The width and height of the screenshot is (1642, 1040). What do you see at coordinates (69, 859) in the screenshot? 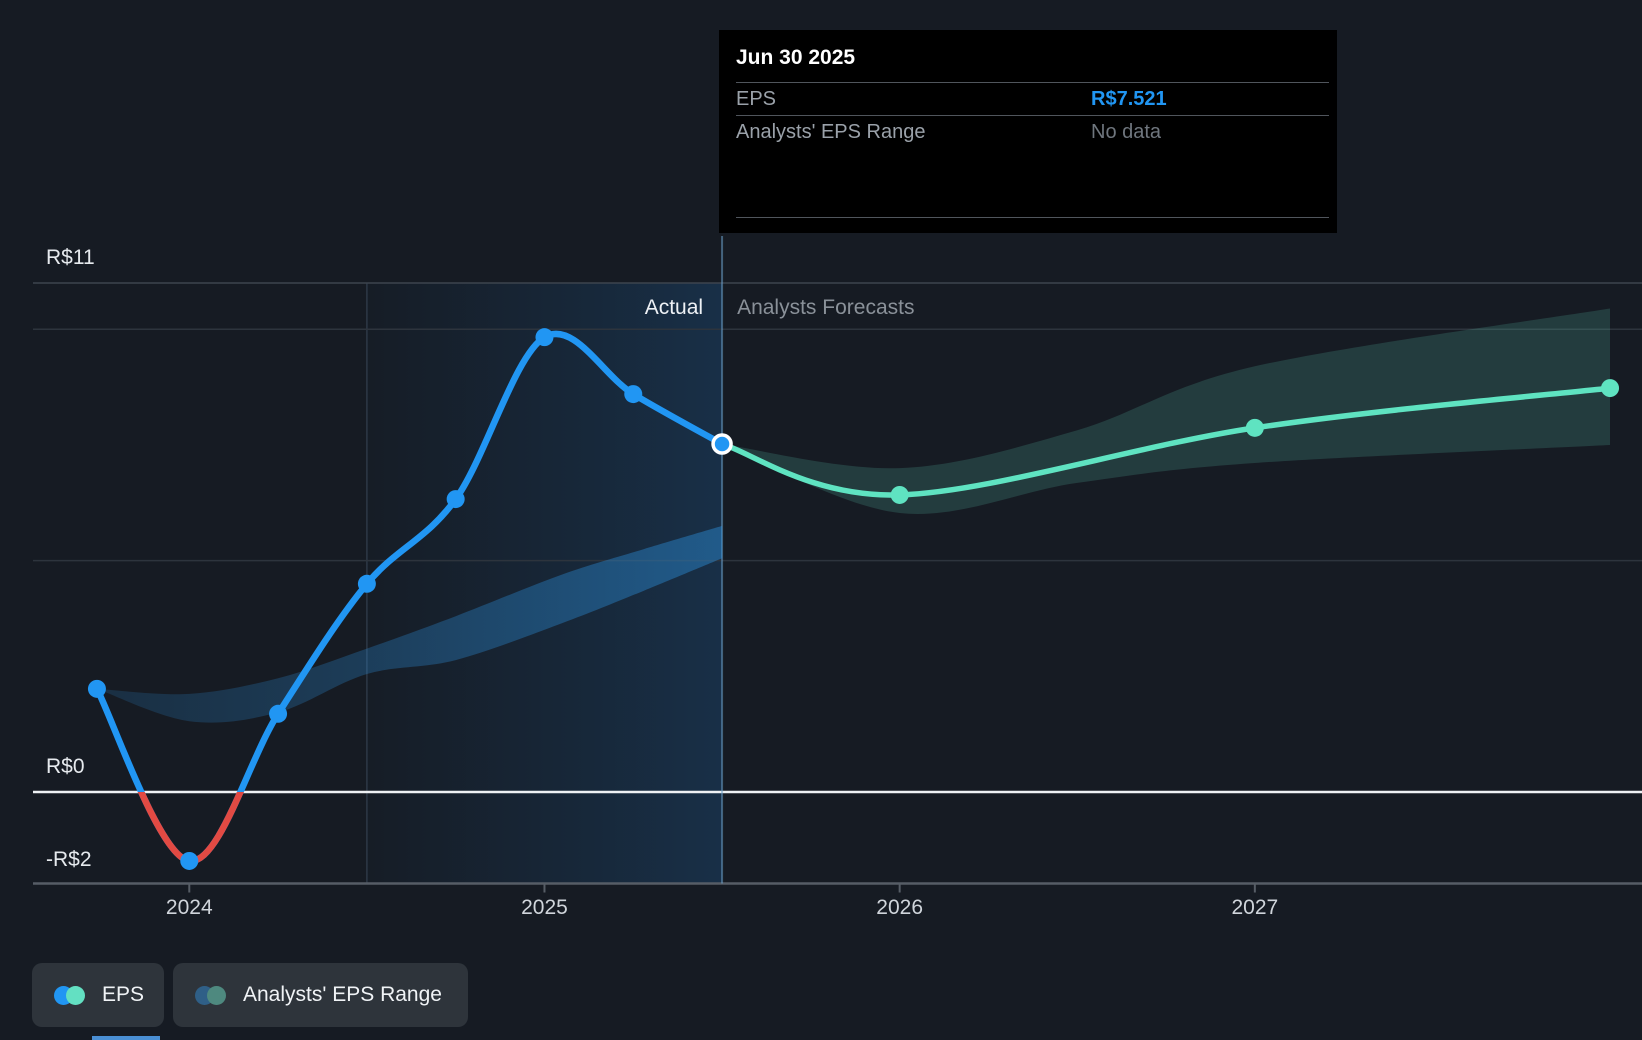
I see `y-axis-label: -R$2` at bounding box center [69, 859].